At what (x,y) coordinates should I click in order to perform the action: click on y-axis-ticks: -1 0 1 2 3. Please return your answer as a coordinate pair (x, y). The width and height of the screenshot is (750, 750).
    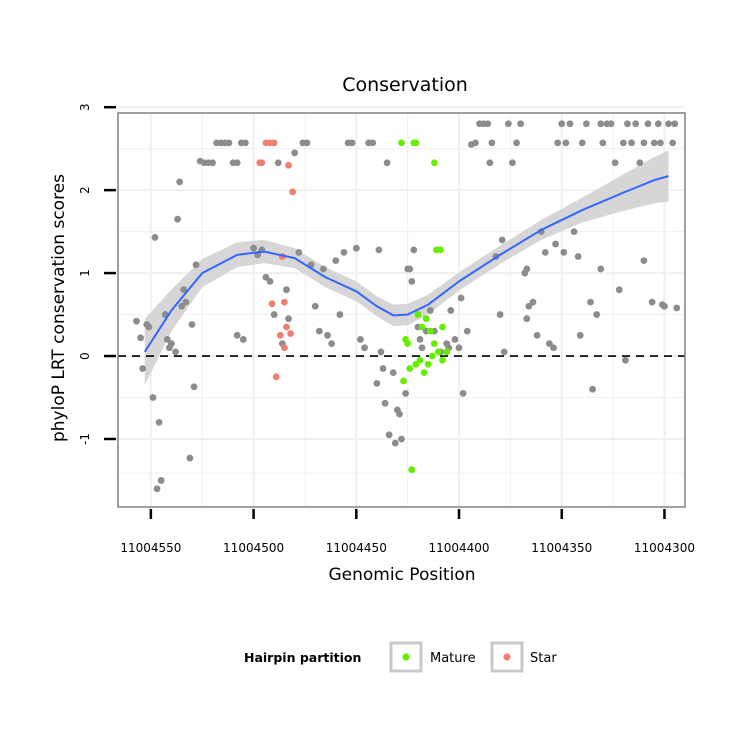
    Looking at the image, I should click on (97, 274).